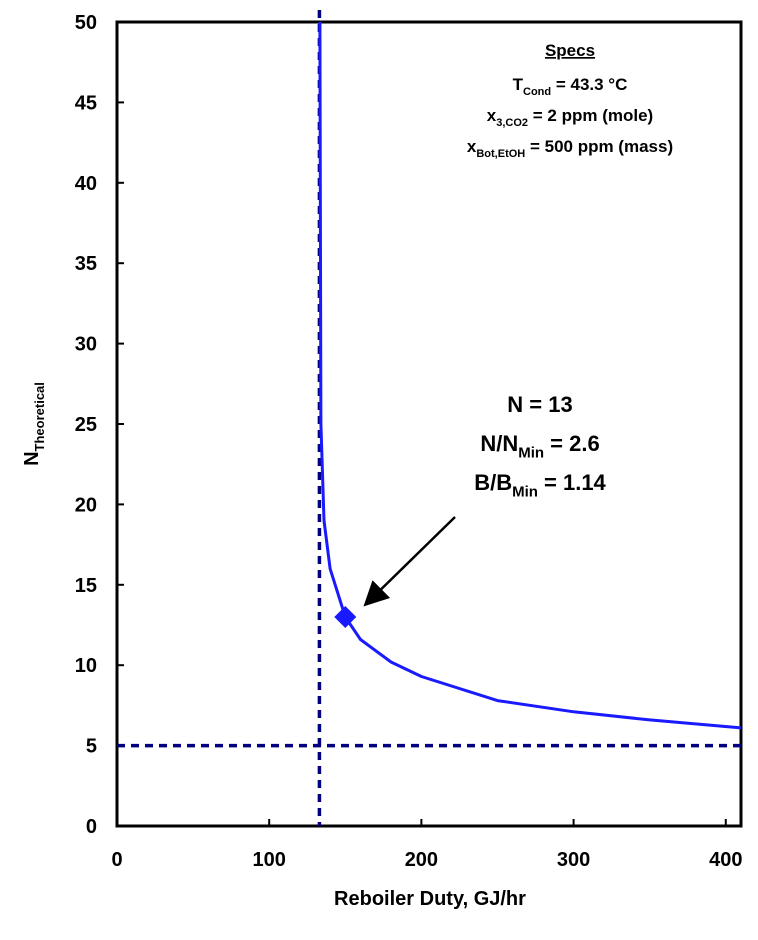 The width and height of the screenshot is (758, 940). I want to click on annotation-line: N/NMin = 2.6, so click(539, 446).